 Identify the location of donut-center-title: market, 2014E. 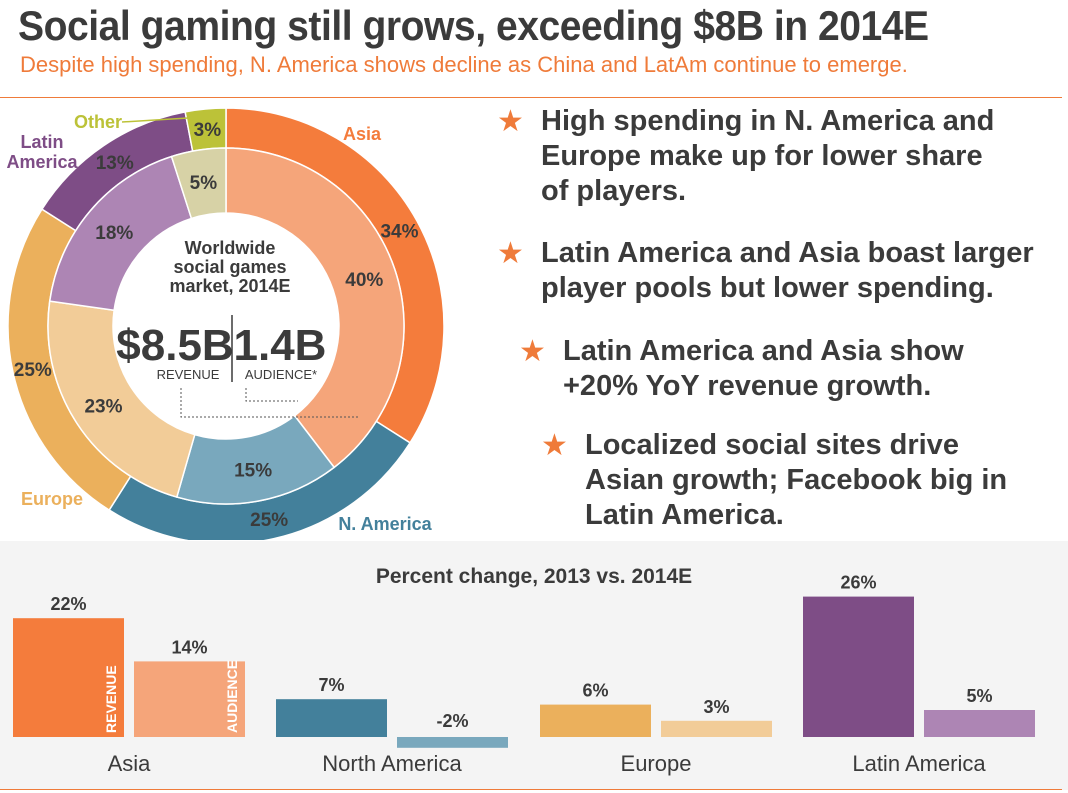
(229, 286).